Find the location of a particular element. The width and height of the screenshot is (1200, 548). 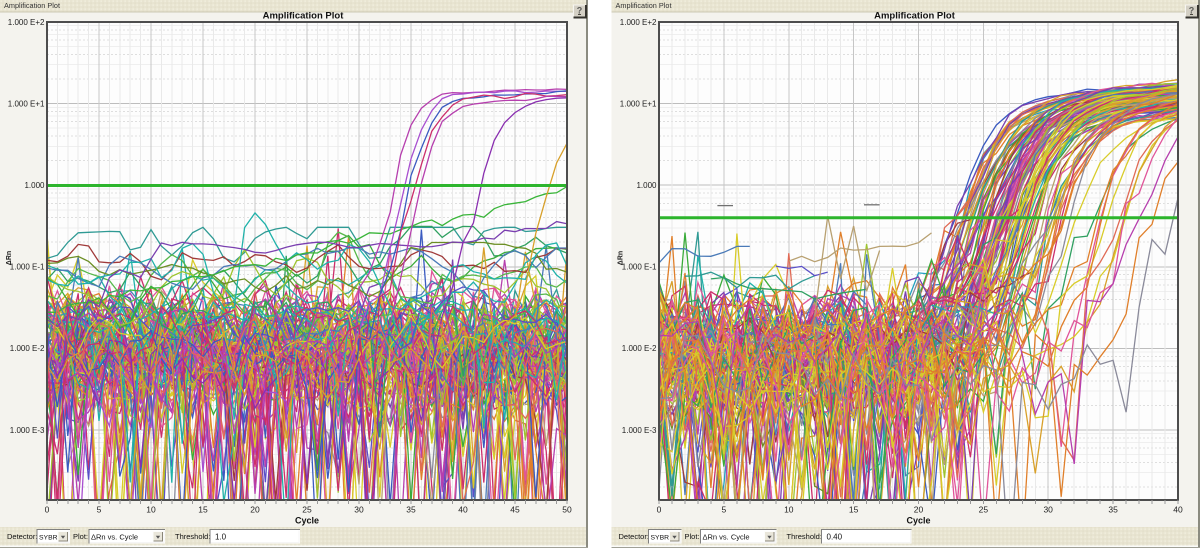

svg-text: 1.0 is located at coordinates (221, 537).